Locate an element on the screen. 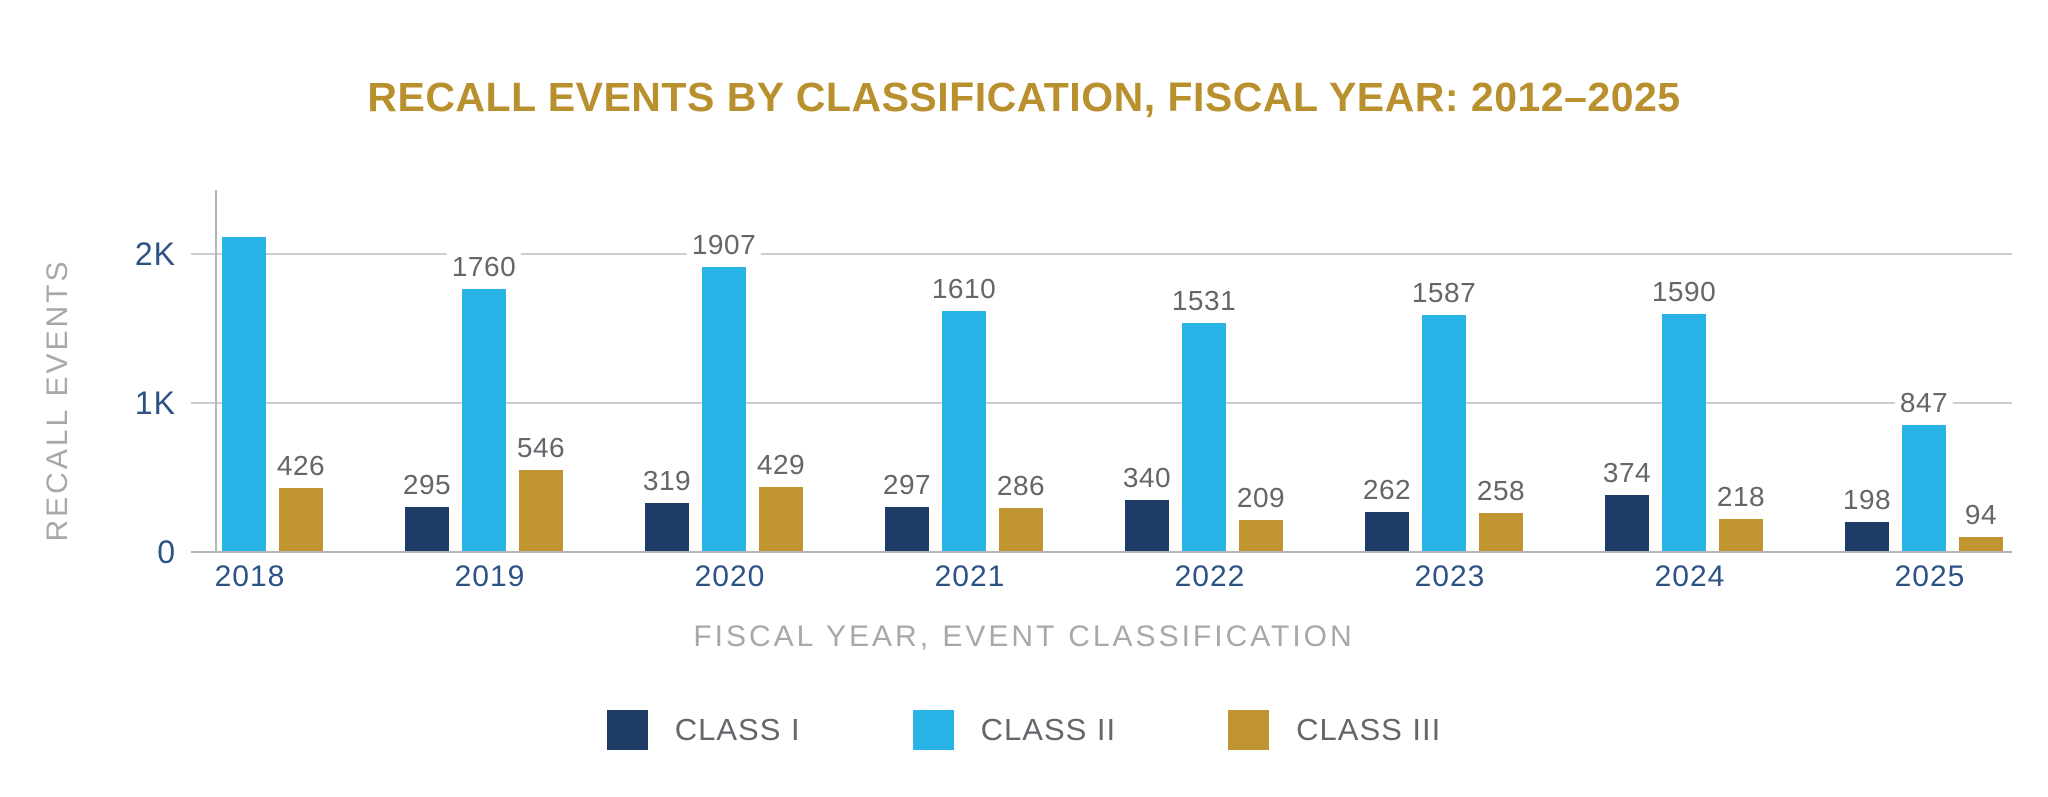  bar-value-2024-class-iii: 218 is located at coordinates (1741, 496).